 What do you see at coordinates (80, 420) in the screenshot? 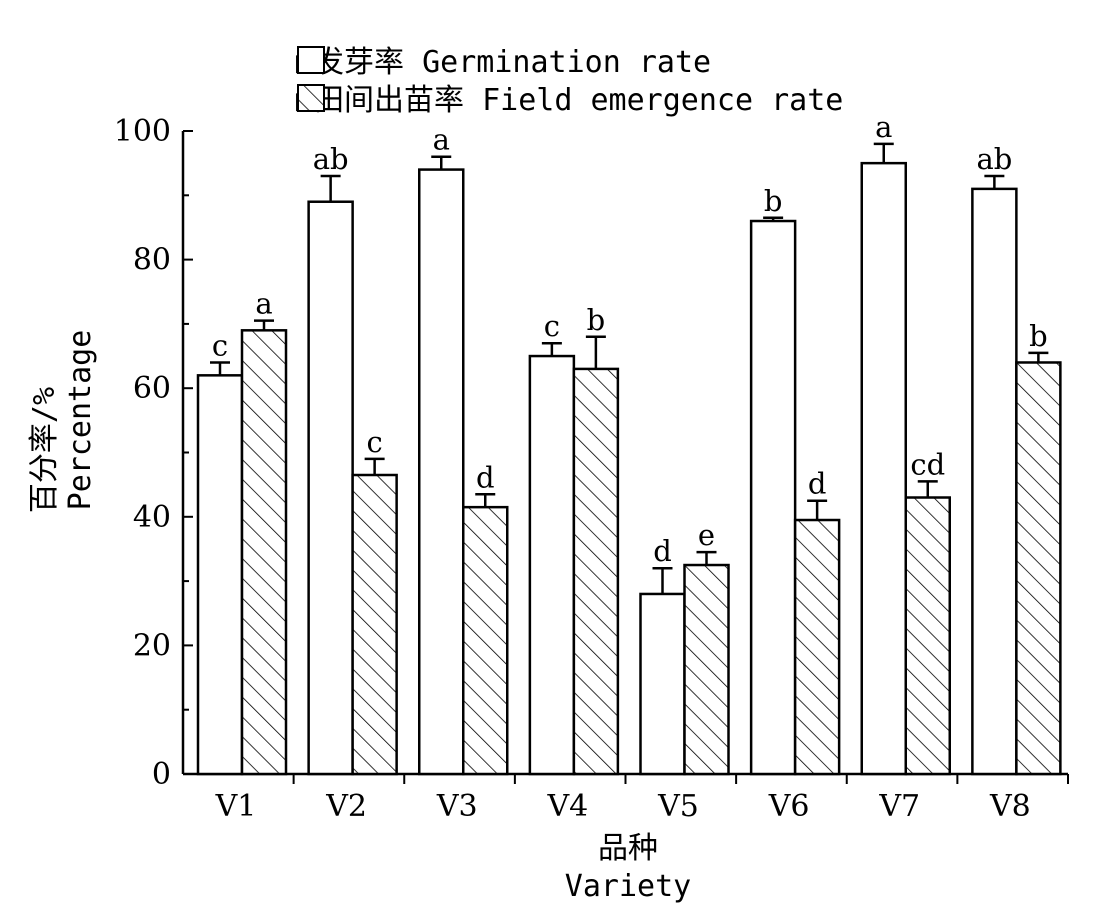
I see `y-axis-label: Percentage` at bounding box center [80, 420].